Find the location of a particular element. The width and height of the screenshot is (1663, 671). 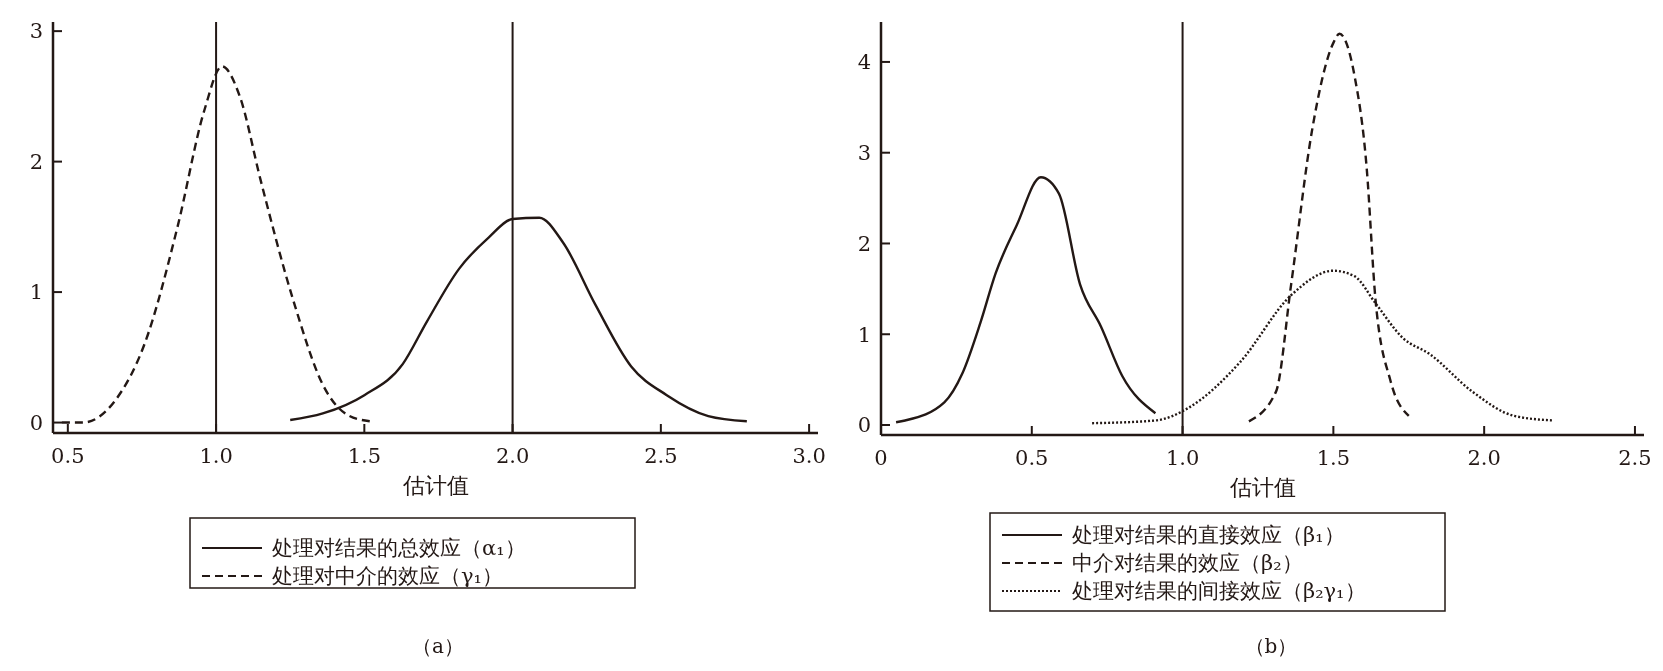

y-tick-label: 4 is located at coordinates (864, 62).